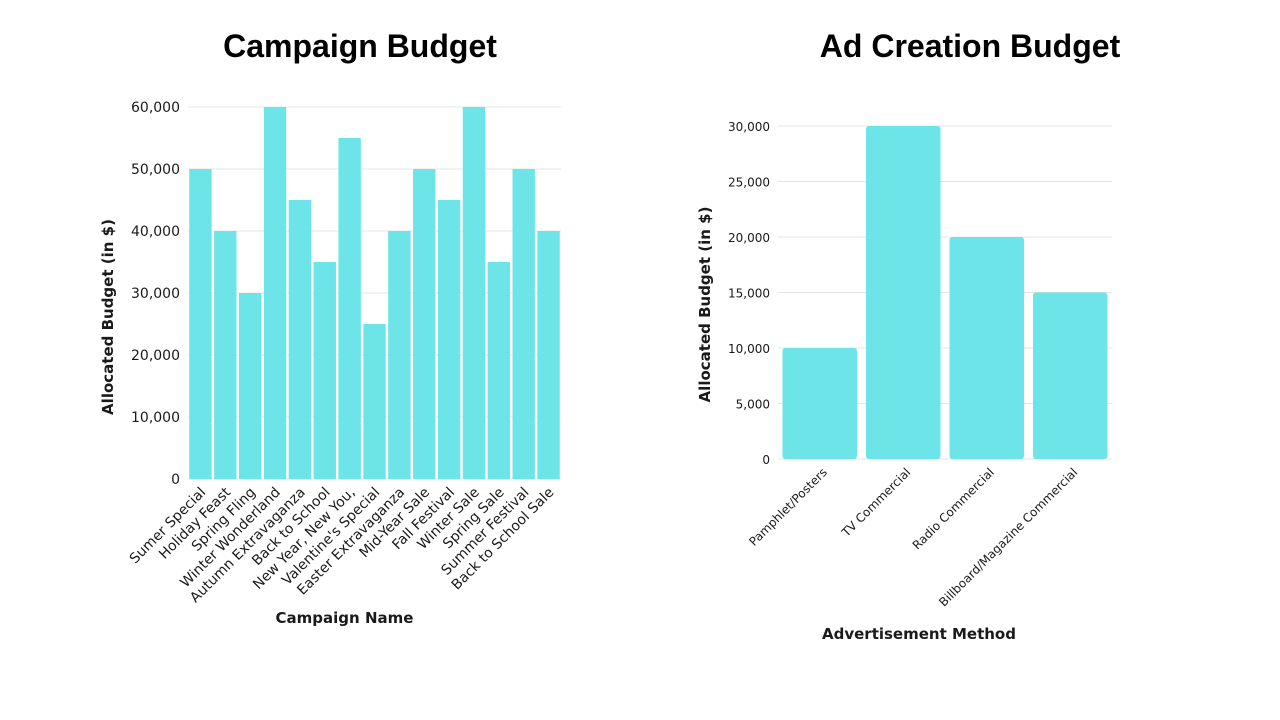 This screenshot has width=1280, height=720. What do you see at coordinates (753, 405) in the screenshot?
I see `y-tick-label: 5,000` at bounding box center [753, 405].